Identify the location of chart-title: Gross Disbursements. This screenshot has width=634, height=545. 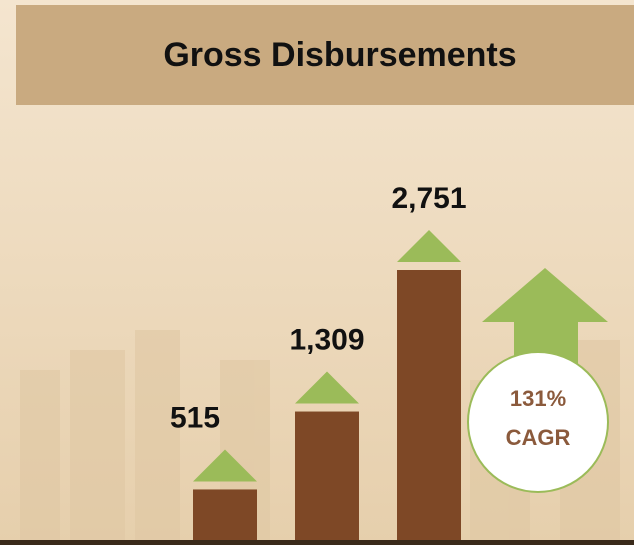
(339, 55).